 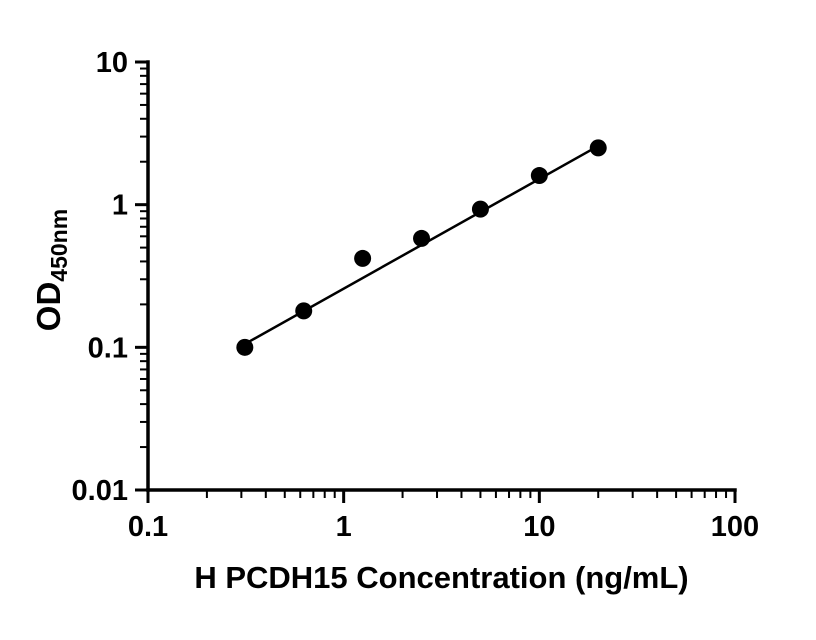 What do you see at coordinates (120, 206) in the screenshot?
I see `y-tick-label: 1` at bounding box center [120, 206].